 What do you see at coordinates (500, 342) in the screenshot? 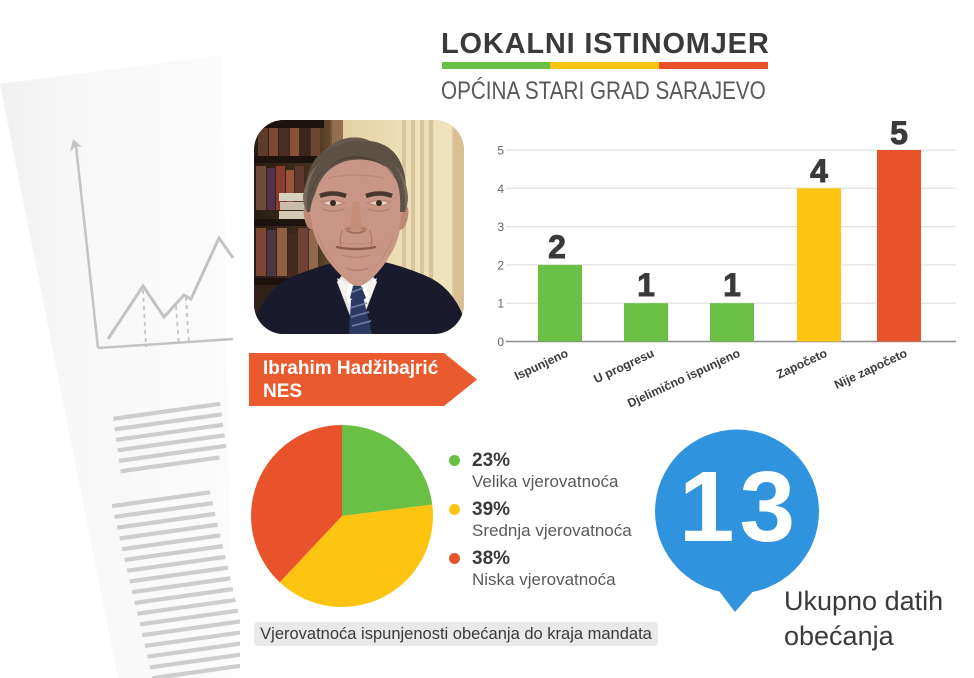
I see `svg-text: 0` at bounding box center [500, 342].